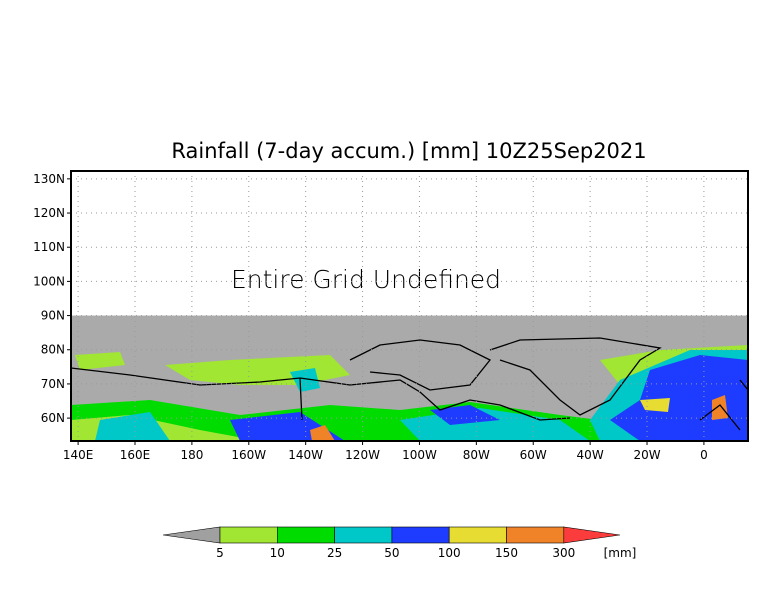 This screenshot has height=612, width=784. What do you see at coordinates (590, 455) in the screenshot?
I see `lon-label: 40W` at bounding box center [590, 455].